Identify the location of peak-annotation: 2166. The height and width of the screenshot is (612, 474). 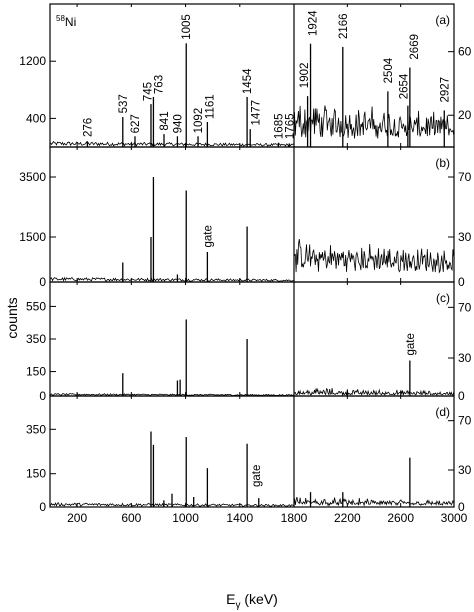
(344, 26).